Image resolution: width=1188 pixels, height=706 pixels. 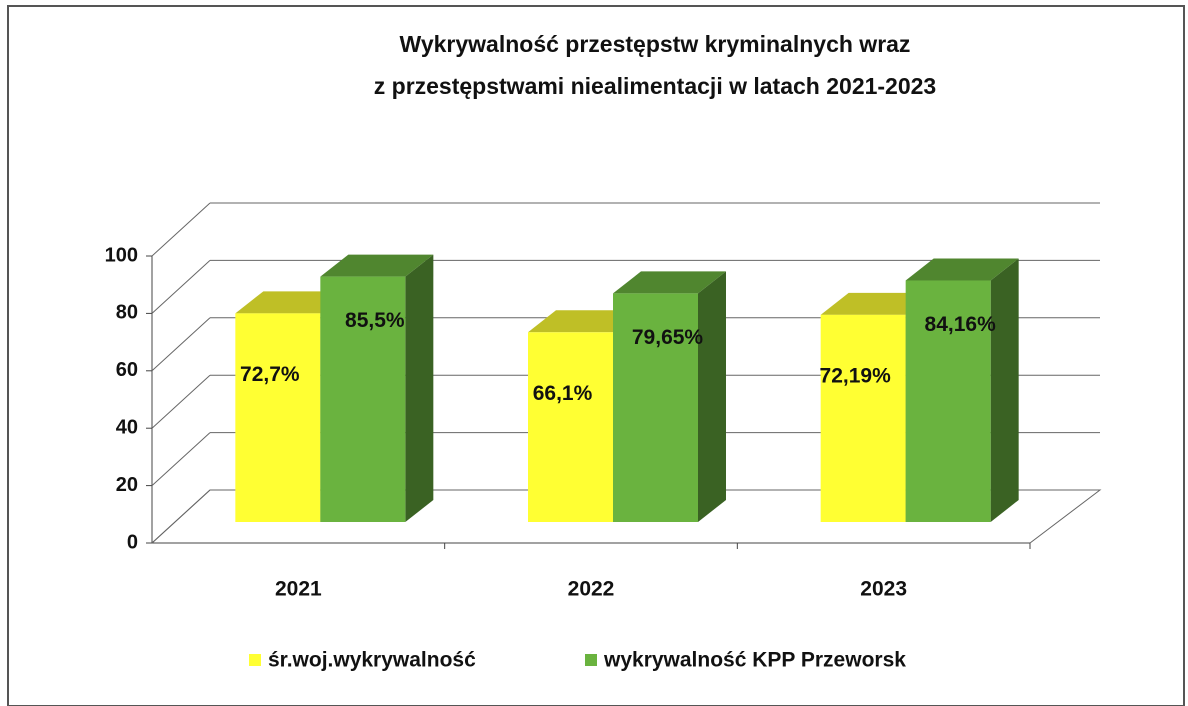 What do you see at coordinates (563, 393) in the screenshot?
I see `data-label: 66,1%` at bounding box center [563, 393].